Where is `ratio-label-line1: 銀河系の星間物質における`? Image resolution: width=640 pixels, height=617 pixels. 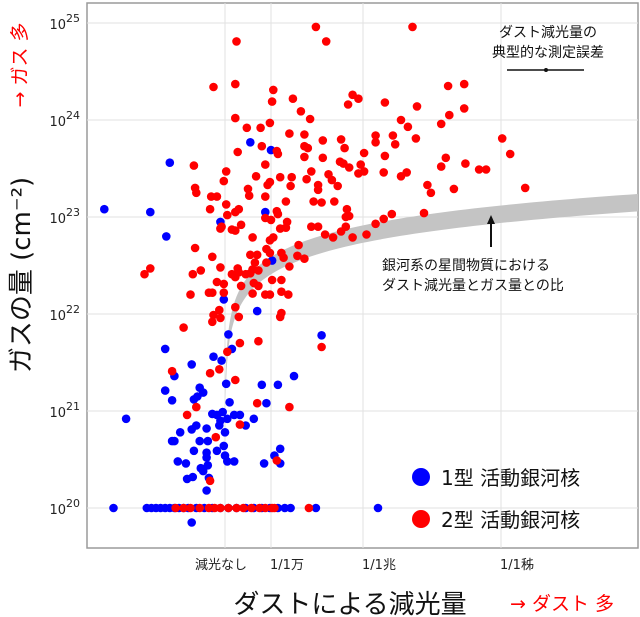
ratio-label-line1: 銀河系の星間物質における is located at coordinates (466, 266).